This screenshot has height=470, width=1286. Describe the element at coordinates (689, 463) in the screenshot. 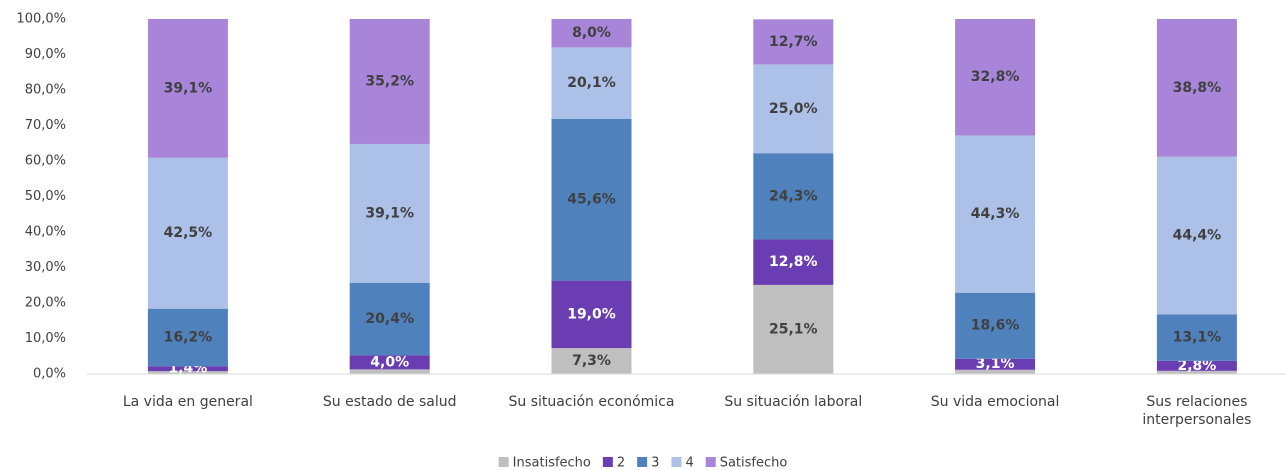

I see `legend-label: 4` at that location.